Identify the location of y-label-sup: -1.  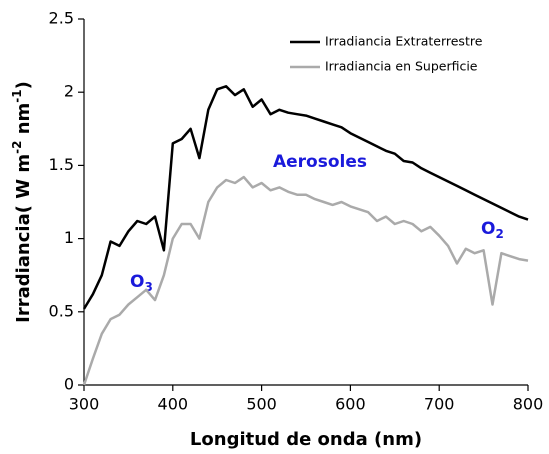
(17, 95).